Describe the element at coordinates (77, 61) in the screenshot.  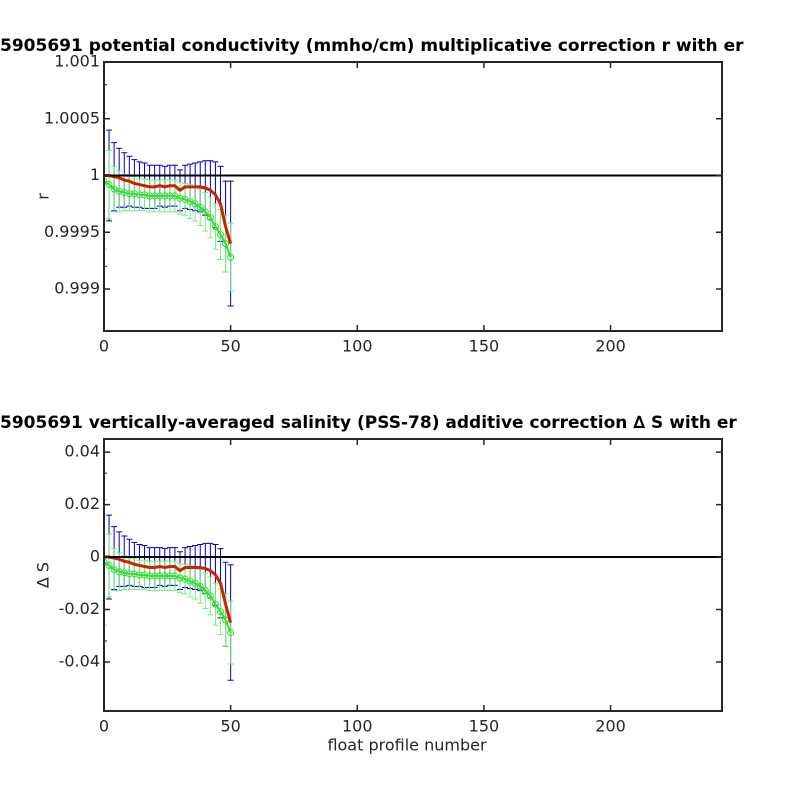
I see `y-tick-label: 1.001` at that location.